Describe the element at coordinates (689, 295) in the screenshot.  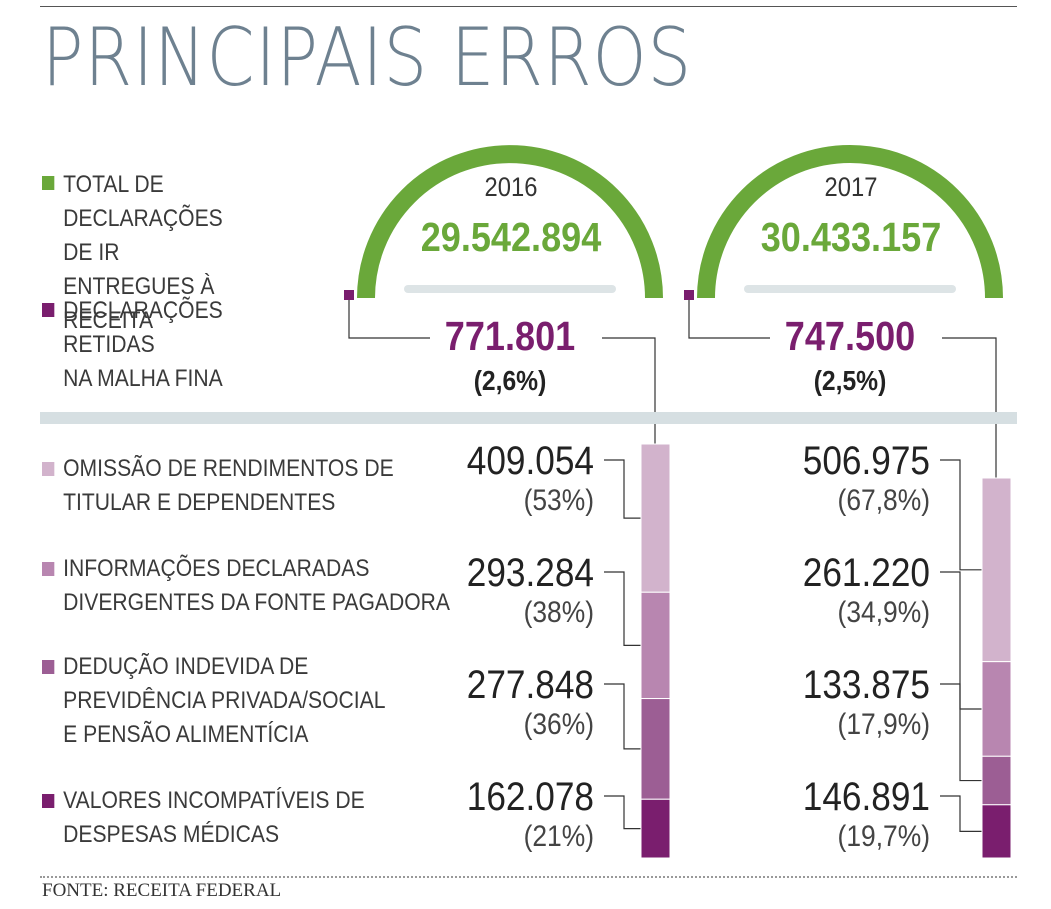
I see `retained-marker-2017` at that location.